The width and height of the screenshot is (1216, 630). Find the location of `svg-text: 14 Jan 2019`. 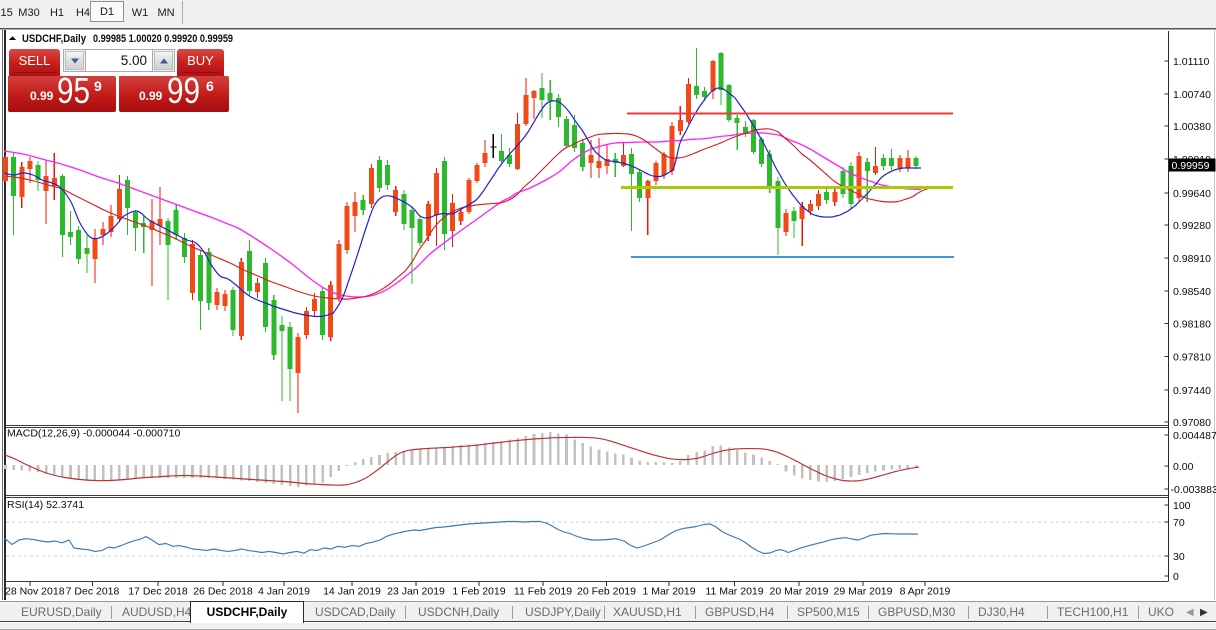

svg-text: 14 Jan 2019 is located at coordinates (352, 592).